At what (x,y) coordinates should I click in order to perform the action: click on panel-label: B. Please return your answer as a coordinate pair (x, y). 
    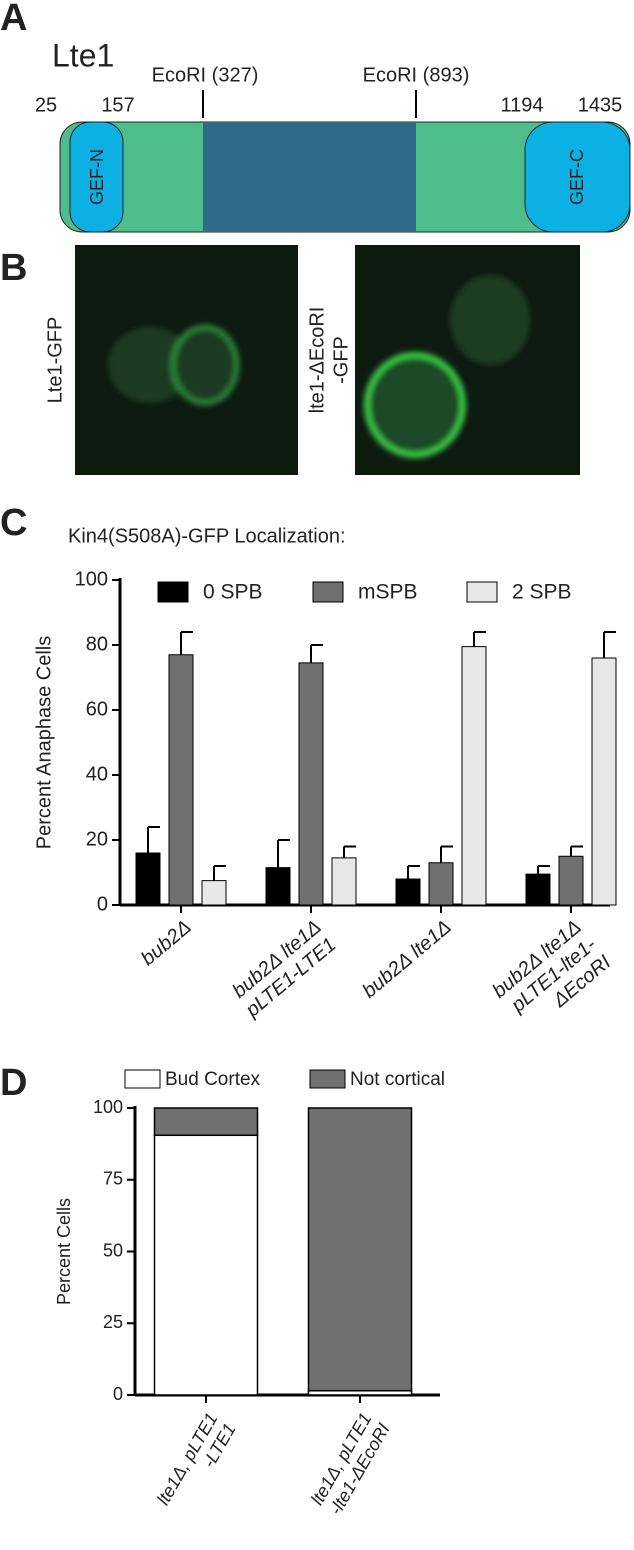
    Looking at the image, I should click on (13, 268).